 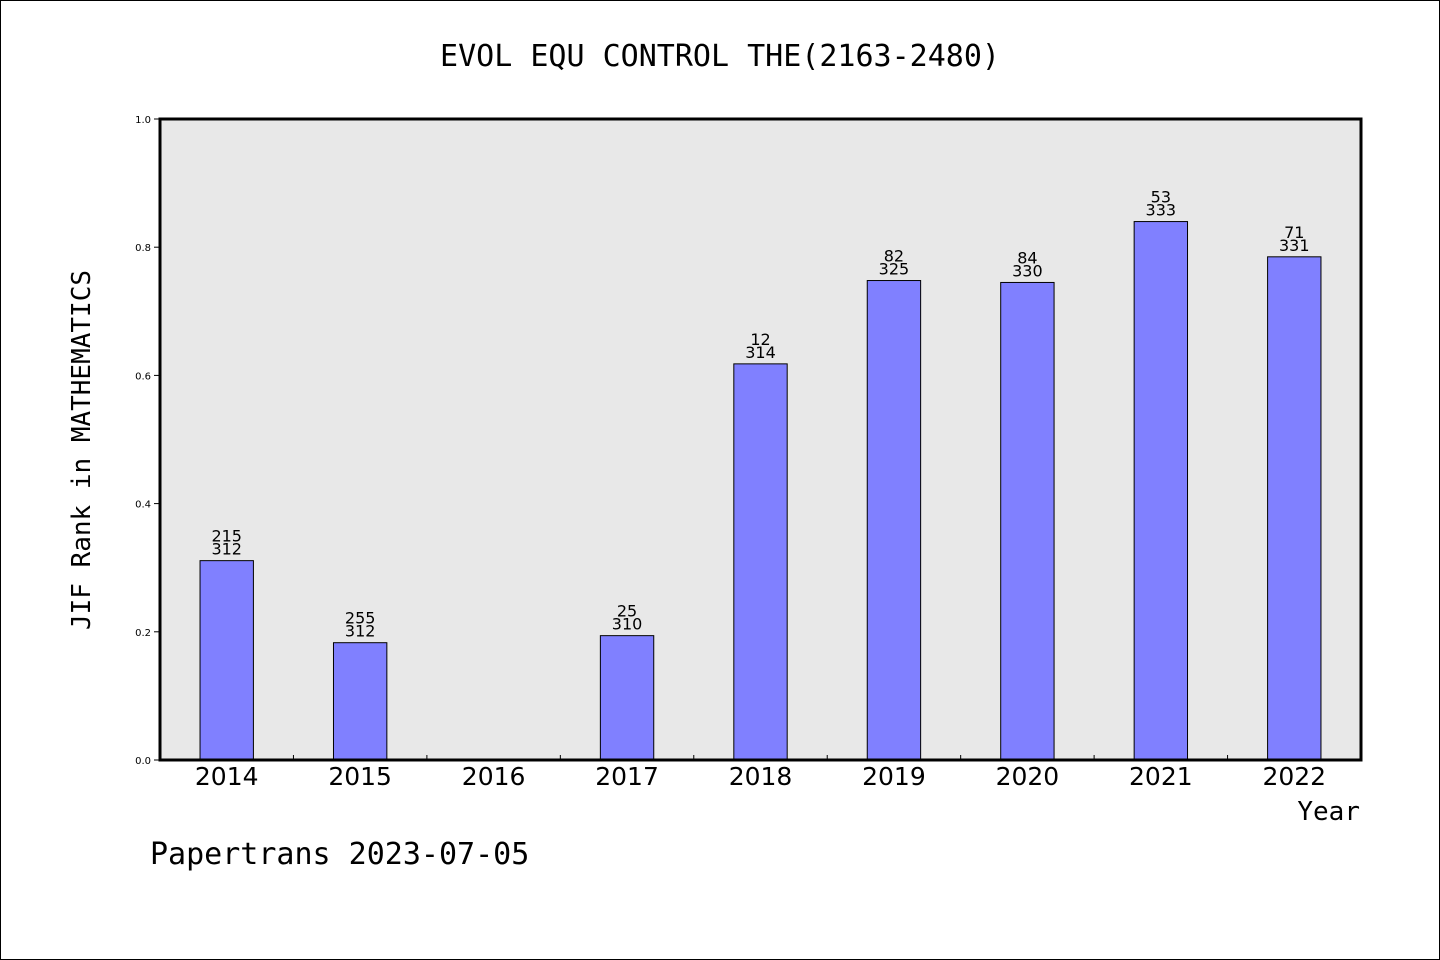 What do you see at coordinates (339, 854) in the screenshot?
I see `footer-credit: Papertrans 2023-07-05` at bounding box center [339, 854].